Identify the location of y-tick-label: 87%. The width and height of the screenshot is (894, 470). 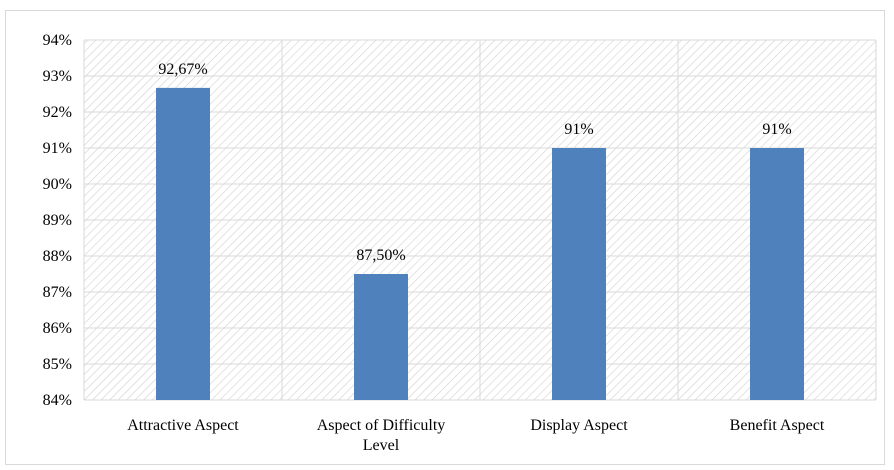
(57, 292).